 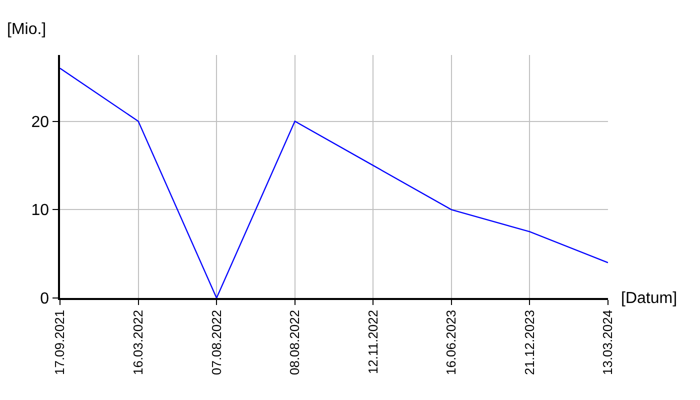 I want to click on y-tick-label: 20, so click(x=40, y=122).